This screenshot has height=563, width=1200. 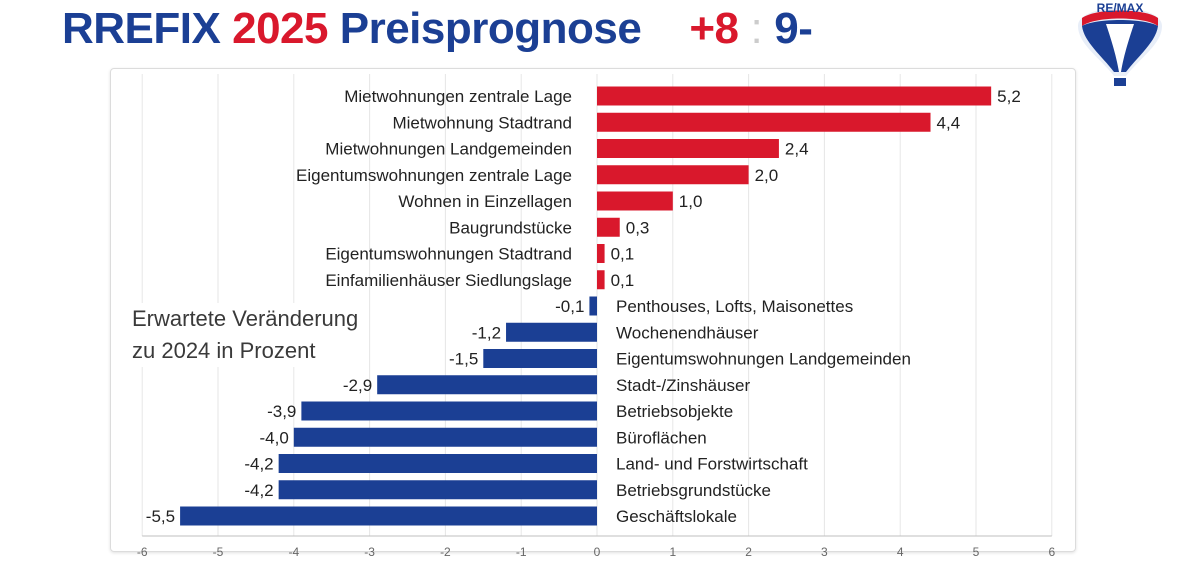 I want to click on category-label: Penthouses, Lofts, Maisonettes, so click(x=734, y=306).